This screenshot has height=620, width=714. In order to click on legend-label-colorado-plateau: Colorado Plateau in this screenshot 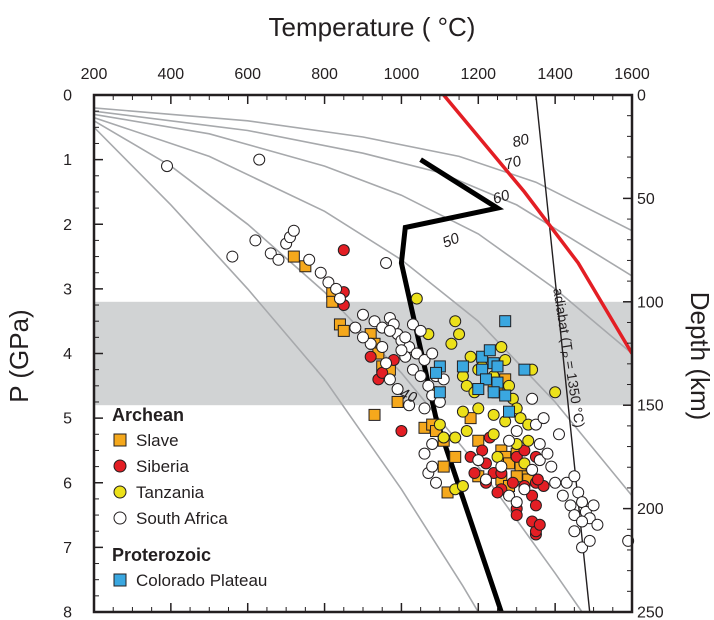, I will do `click(201, 580)`.